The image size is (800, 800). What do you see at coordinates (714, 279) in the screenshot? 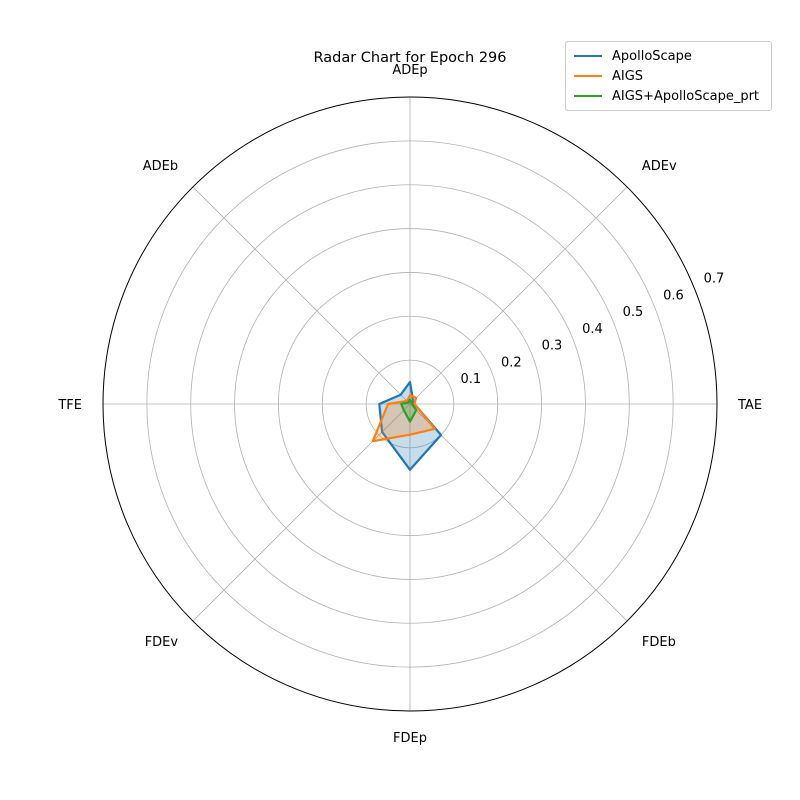
I see `radial-tick-label-6: 0.7` at bounding box center [714, 279].